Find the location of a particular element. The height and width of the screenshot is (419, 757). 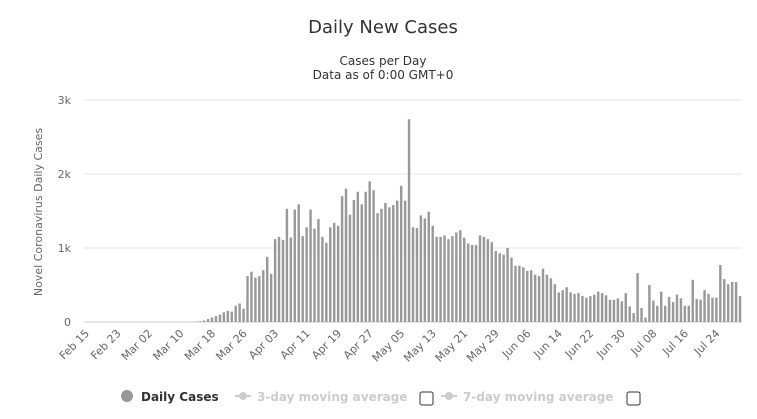

legend-item-3-day-average: 3-day moving average is located at coordinates (321, 397).